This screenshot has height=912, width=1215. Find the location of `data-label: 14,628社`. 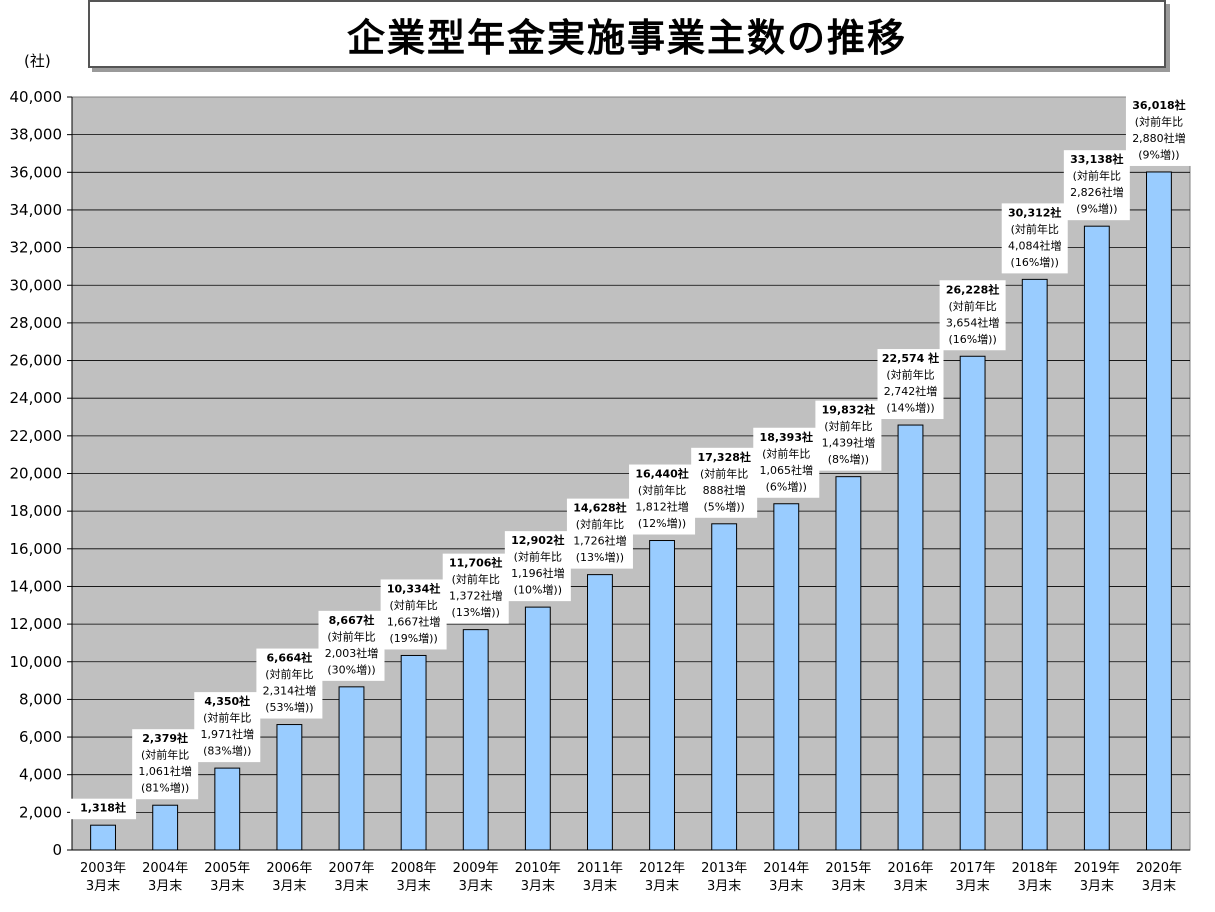

data-label: 14,628社 is located at coordinates (599, 508).